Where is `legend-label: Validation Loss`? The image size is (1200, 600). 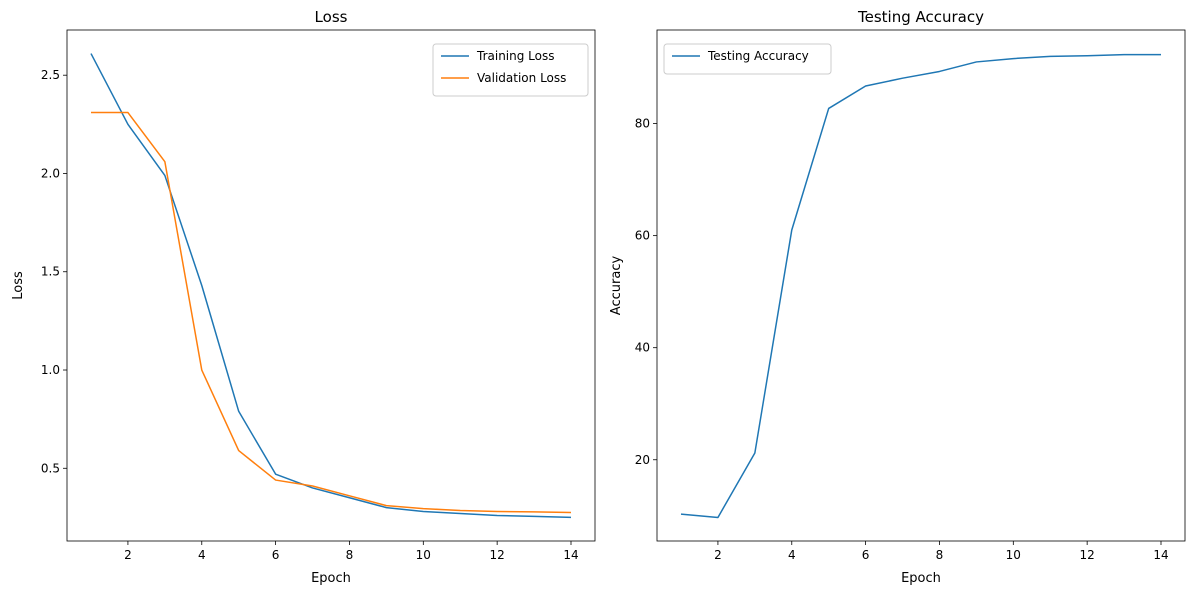
legend-label: Validation Loss is located at coordinates (521, 78).